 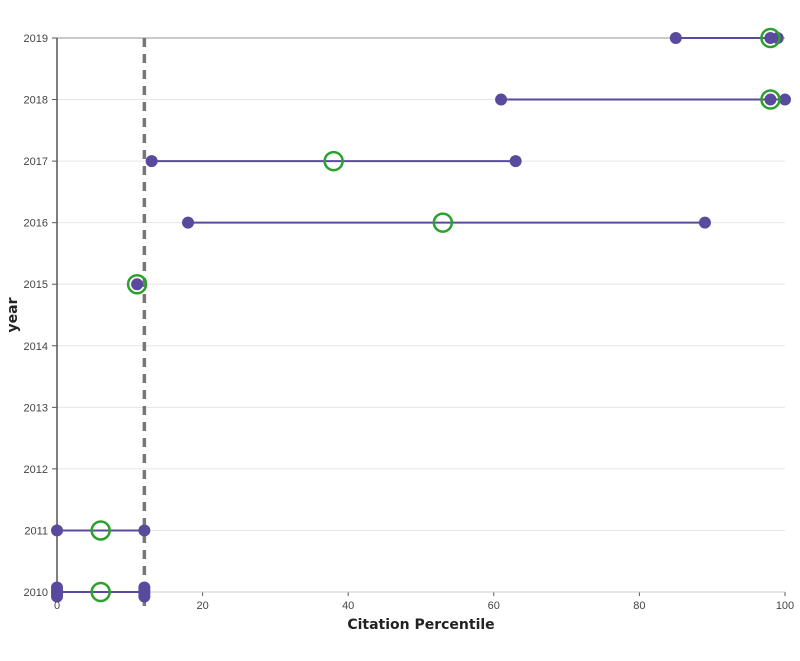 What do you see at coordinates (57, 606) in the screenshot?
I see `x-tick-label-0: 0` at bounding box center [57, 606].